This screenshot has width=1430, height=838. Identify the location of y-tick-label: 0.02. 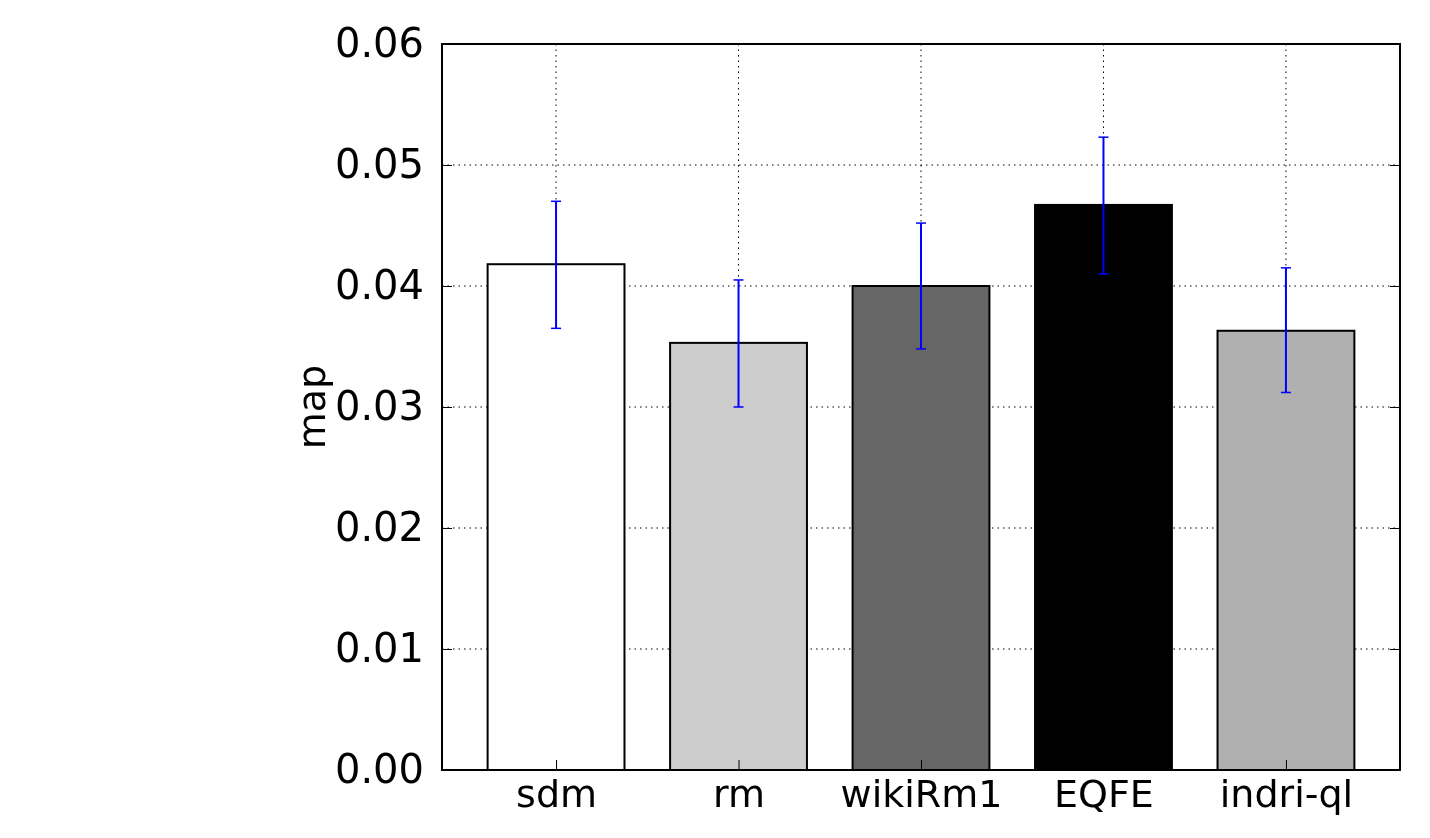
(379, 527).